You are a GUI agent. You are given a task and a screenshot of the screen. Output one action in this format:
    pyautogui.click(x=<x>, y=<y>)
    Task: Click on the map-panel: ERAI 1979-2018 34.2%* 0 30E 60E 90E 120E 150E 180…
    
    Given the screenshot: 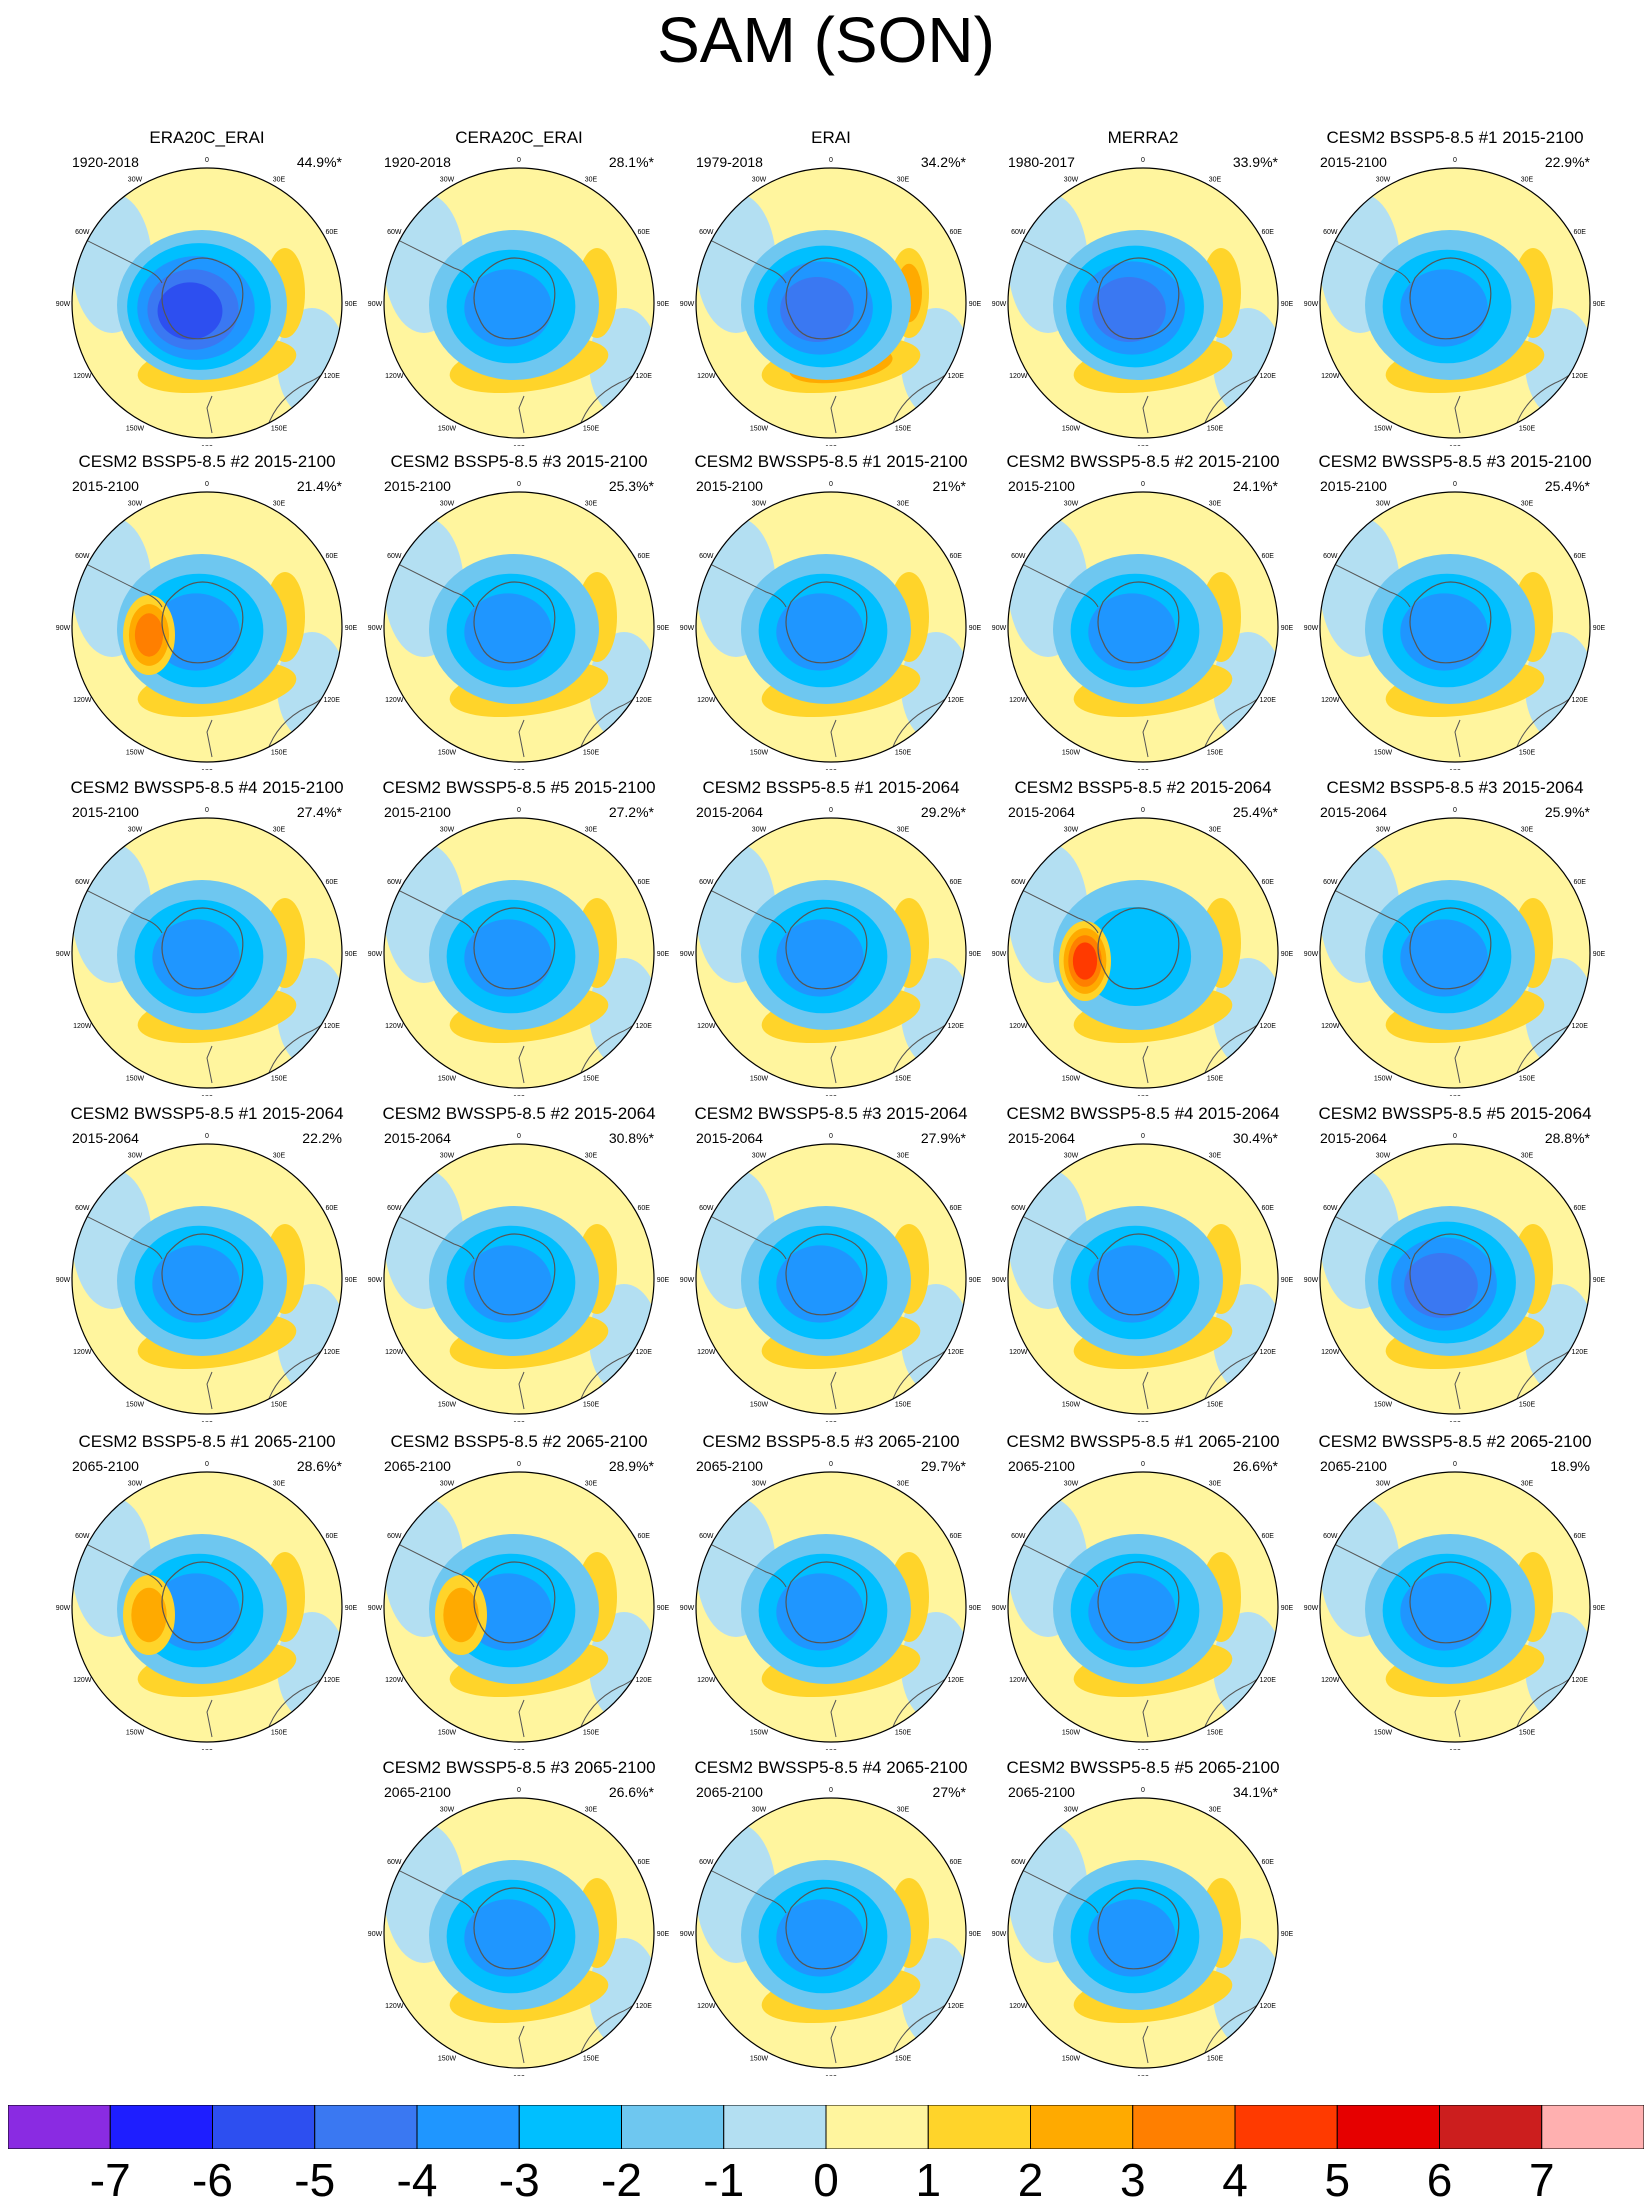 What is the action you would take?
    pyautogui.click(x=831, y=288)
    